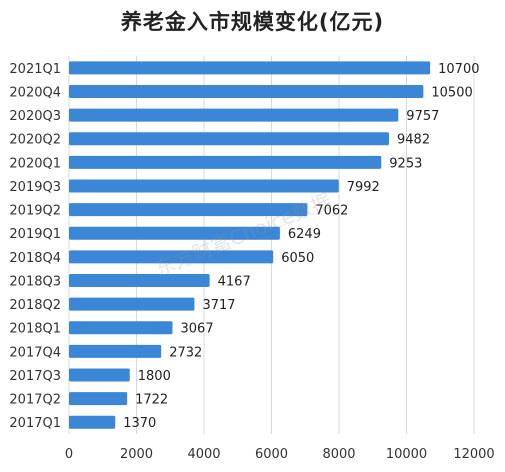 This screenshot has width=505, height=472. Describe the element at coordinates (35, 258) in the screenshot. I see `y-tick-label: 2018Q4` at that location.